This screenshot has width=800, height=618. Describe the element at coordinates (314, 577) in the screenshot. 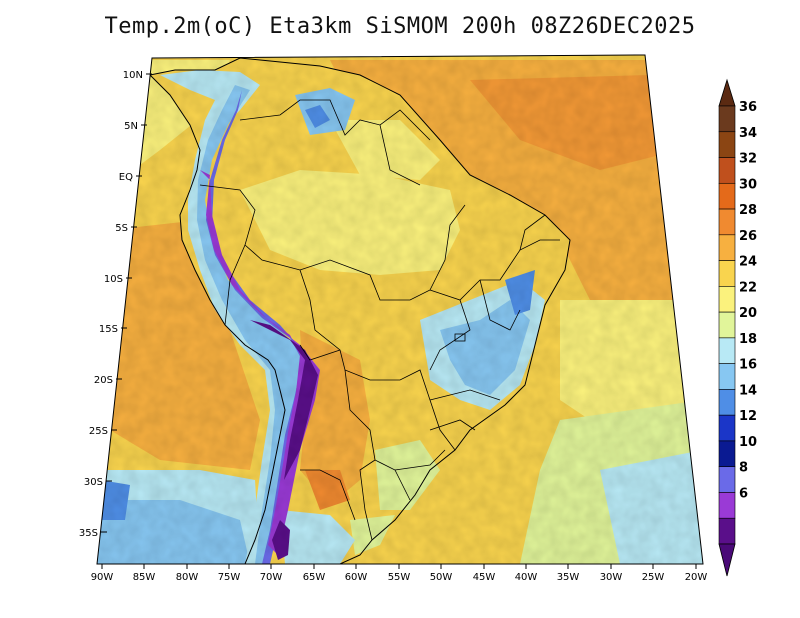

I see `lon-label: 65W` at that location.